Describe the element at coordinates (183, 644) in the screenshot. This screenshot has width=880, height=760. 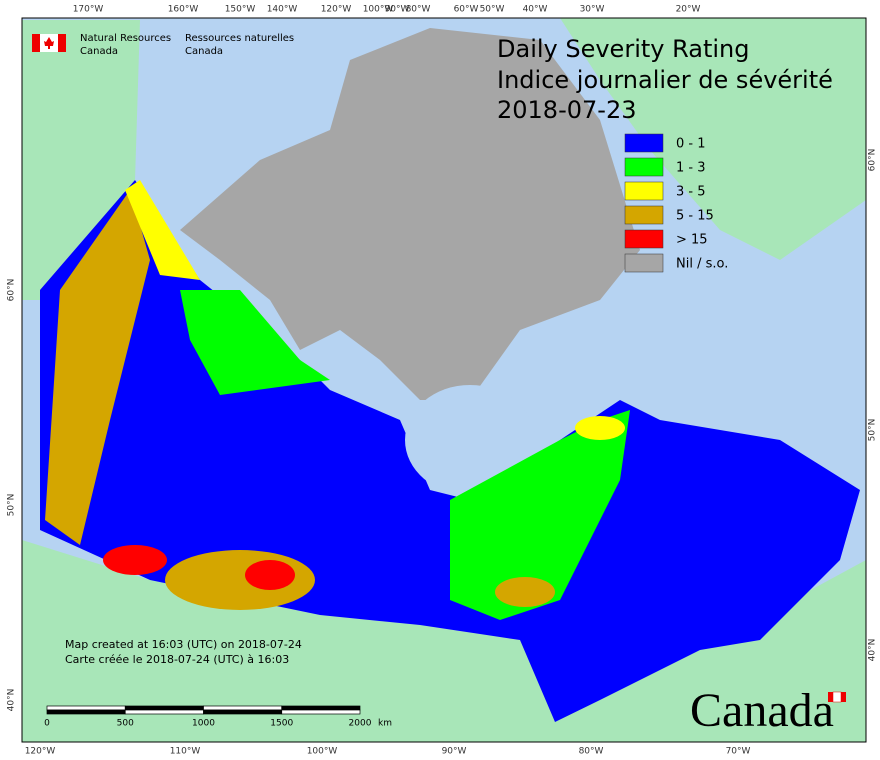
I see `note: Map created at 16:03 (UTC) on 2018-07-24` at that location.